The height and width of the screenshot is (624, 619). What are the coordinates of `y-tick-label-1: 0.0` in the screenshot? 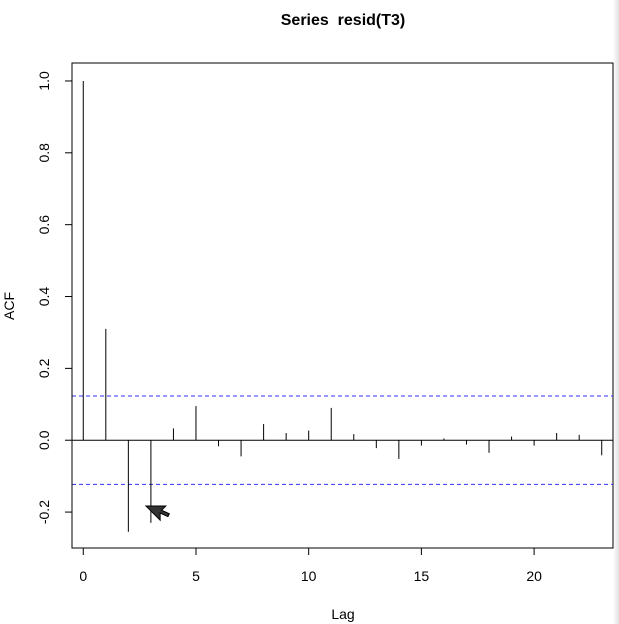 It's located at (44, 440).